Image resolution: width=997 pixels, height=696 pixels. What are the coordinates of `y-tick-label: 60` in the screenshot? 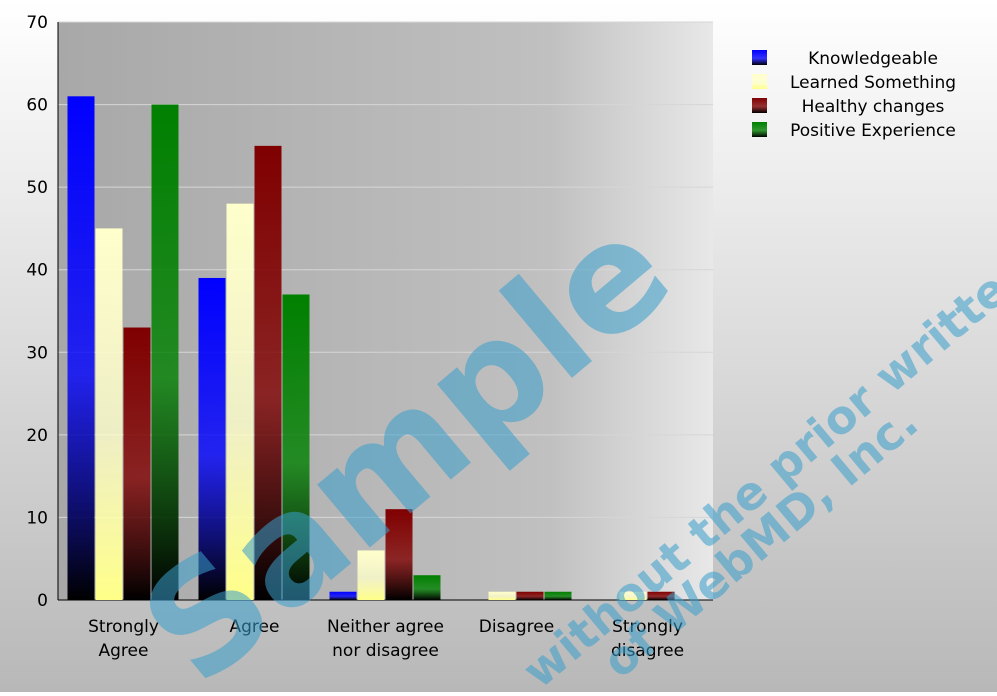 It's located at (37, 106).